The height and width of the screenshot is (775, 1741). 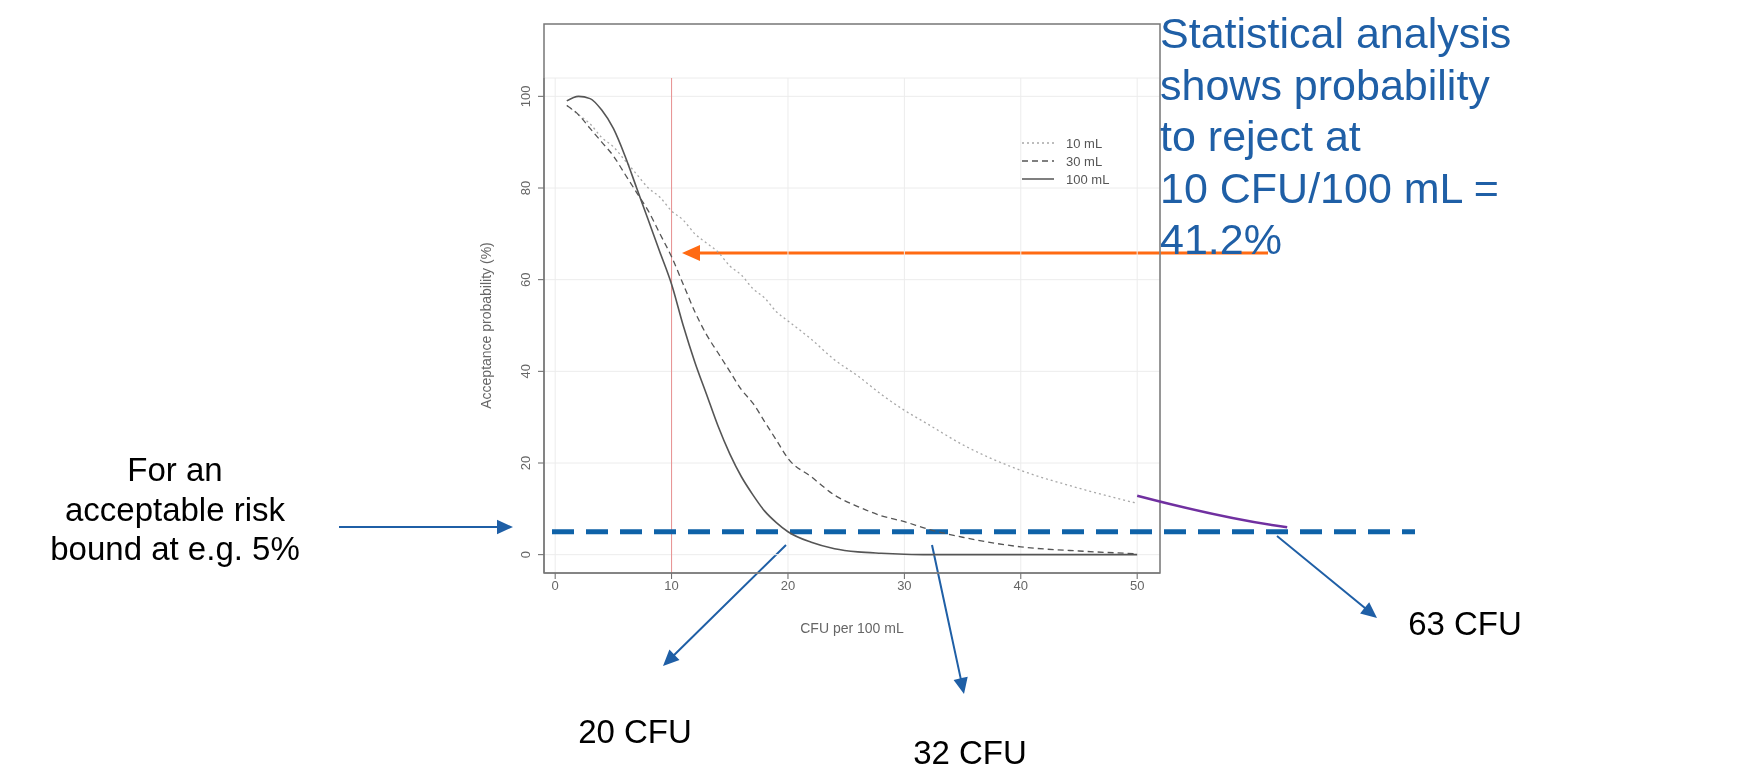 What do you see at coordinates (970, 753) in the screenshot?
I see `text: 32 CFU` at bounding box center [970, 753].